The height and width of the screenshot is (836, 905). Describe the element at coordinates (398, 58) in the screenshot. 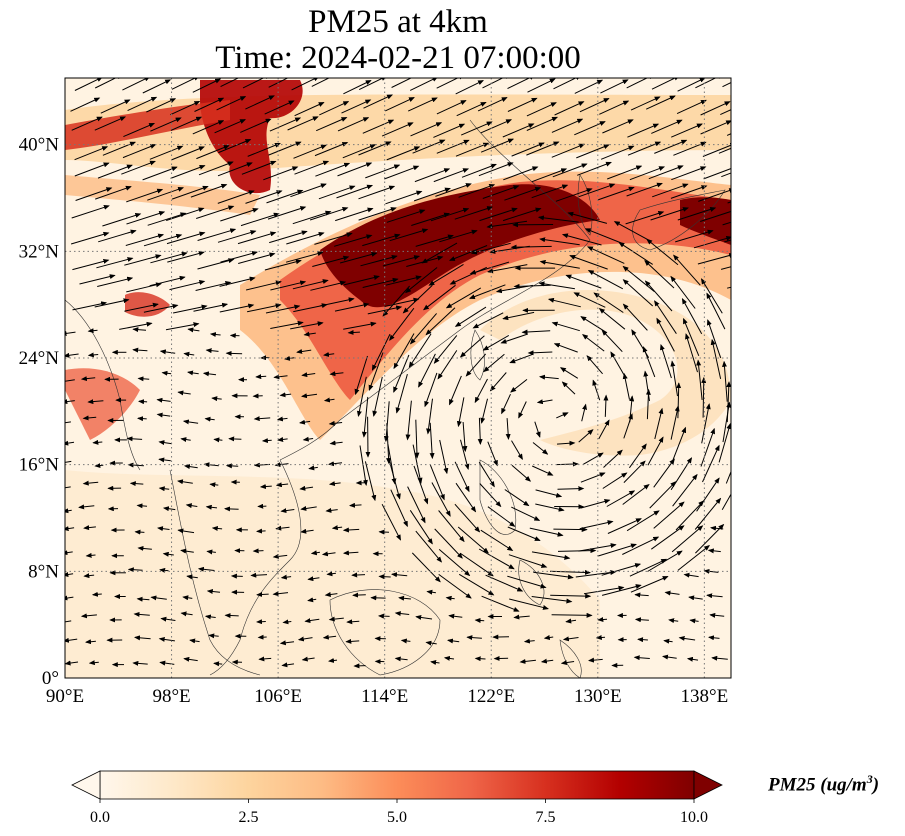

I see `map-time-subtitle: Time: 2024-02-21 07:00:00` at that location.